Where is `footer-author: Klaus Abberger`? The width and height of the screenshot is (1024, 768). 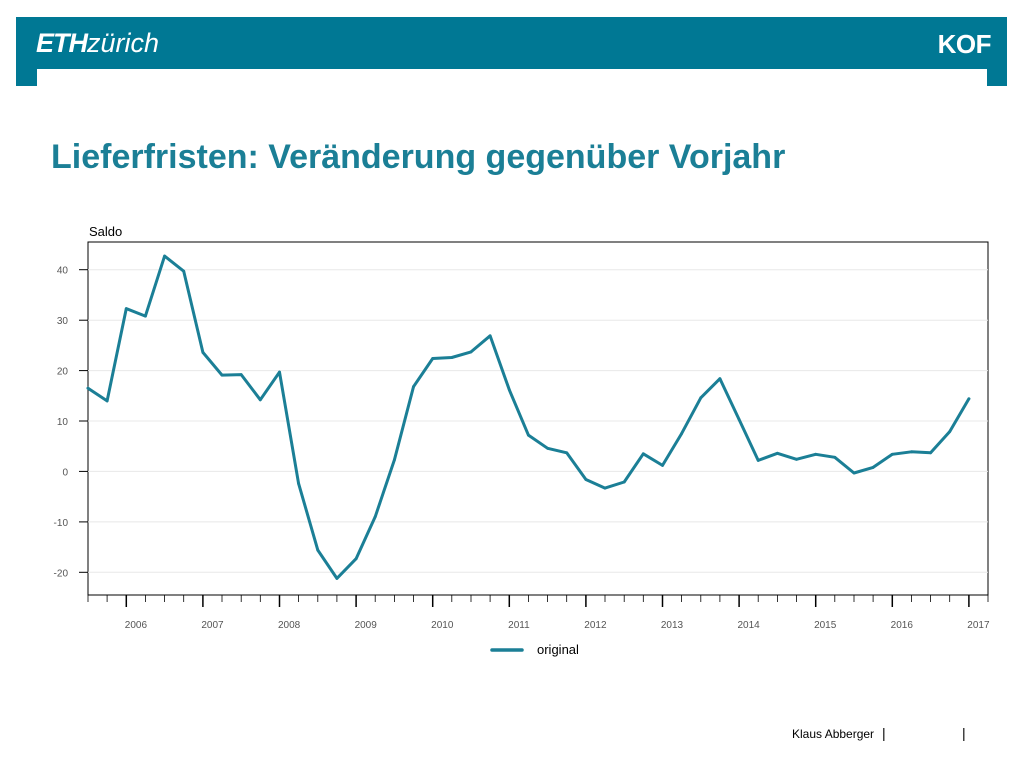 footer-author: Klaus Abberger is located at coordinates (833, 734).